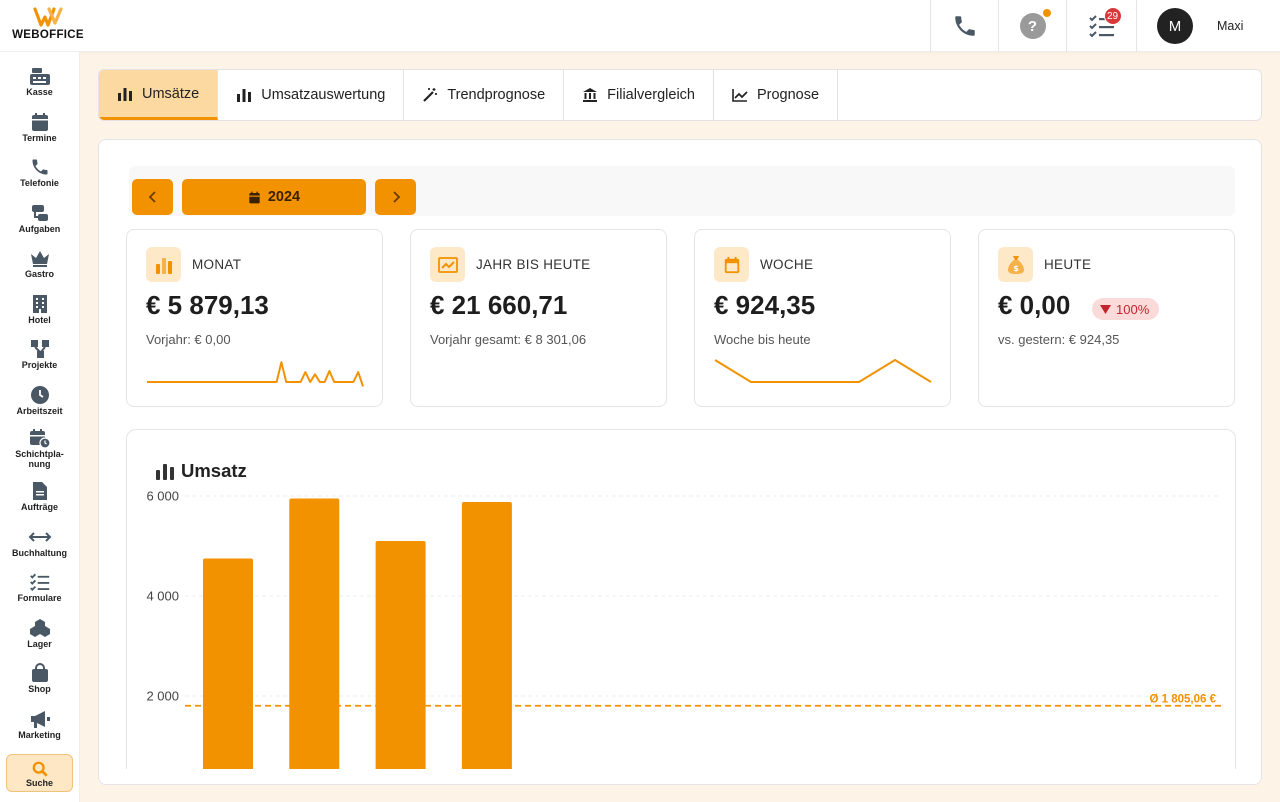 The width and height of the screenshot is (1280, 802). Describe the element at coordinates (1068, 264) in the screenshot. I see `card-title: HEUTE` at that location.